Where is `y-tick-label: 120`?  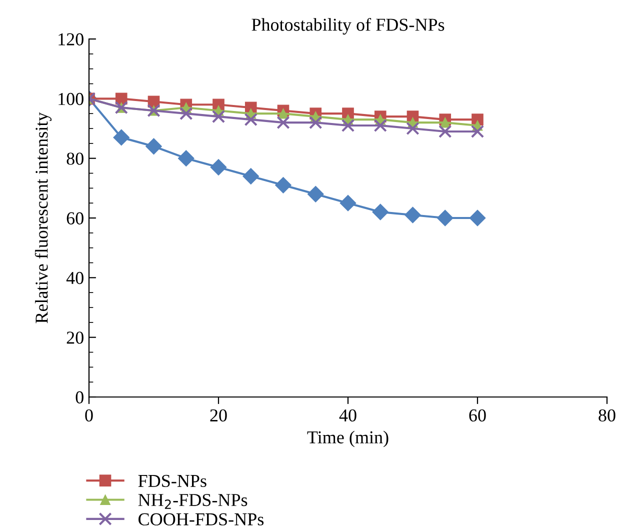 y-tick-label: 120 is located at coordinates (71, 39).